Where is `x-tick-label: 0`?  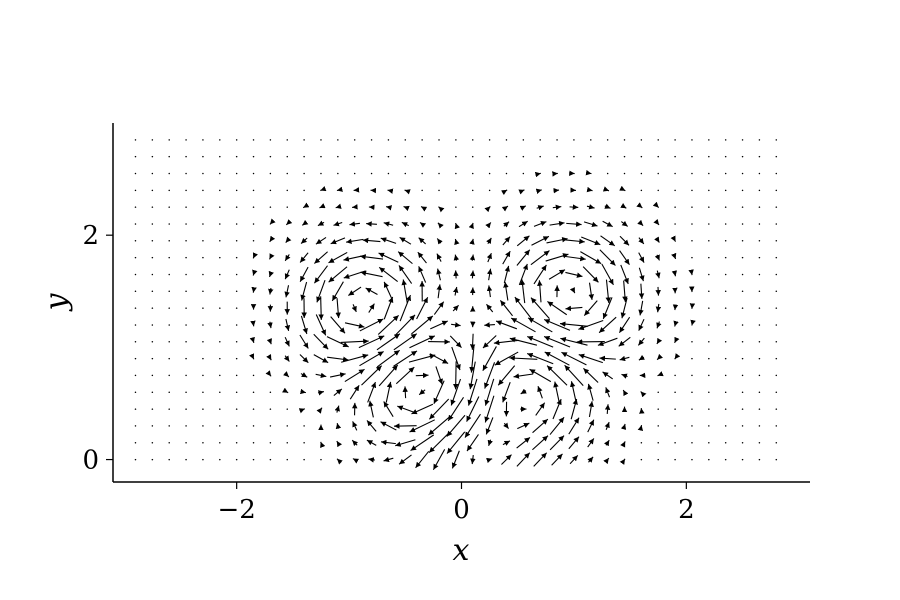
x-tick-label: 0 is located at coordinates (461, 510).